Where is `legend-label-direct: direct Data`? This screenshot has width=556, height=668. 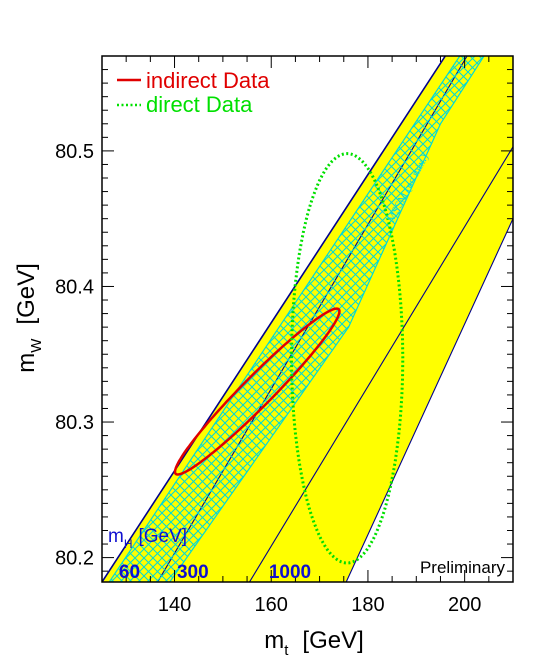
legend-label-direct: direct Data is located at coordinates (199, 104).